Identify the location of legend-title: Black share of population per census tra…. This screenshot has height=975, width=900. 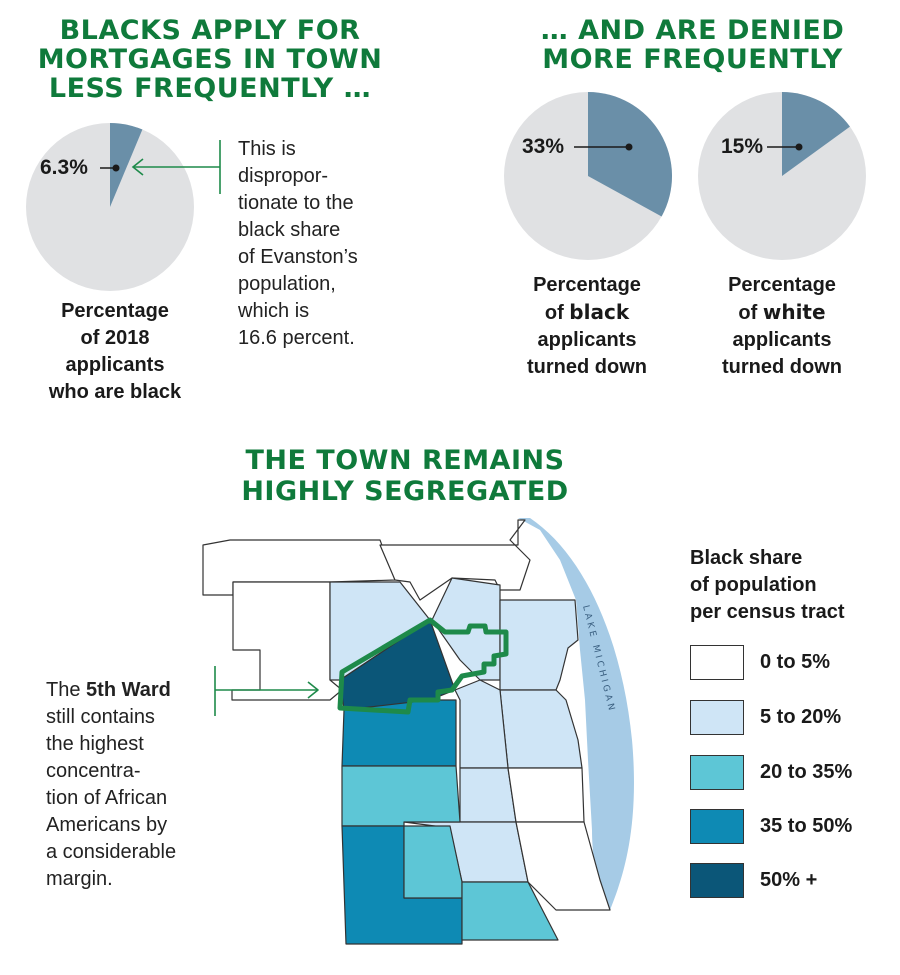
(790, 585).